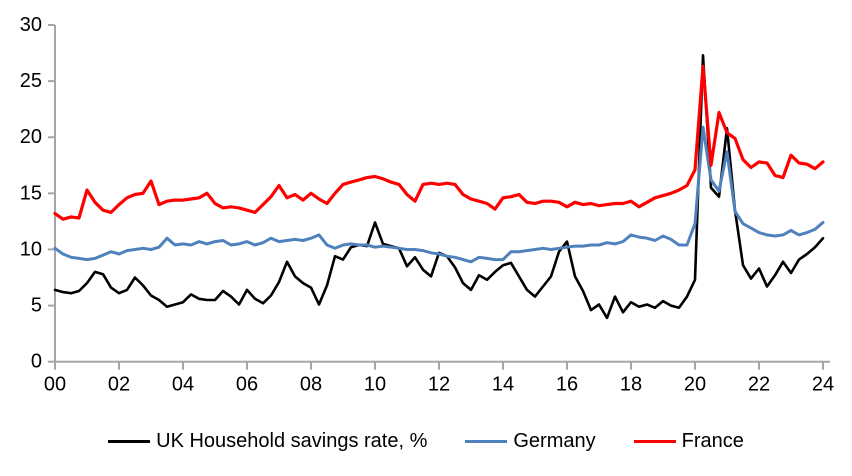 This screenshot has height=476, width=852. I want to click on legend-item-uk: UK Household savings rate, %, so click(267, 441).